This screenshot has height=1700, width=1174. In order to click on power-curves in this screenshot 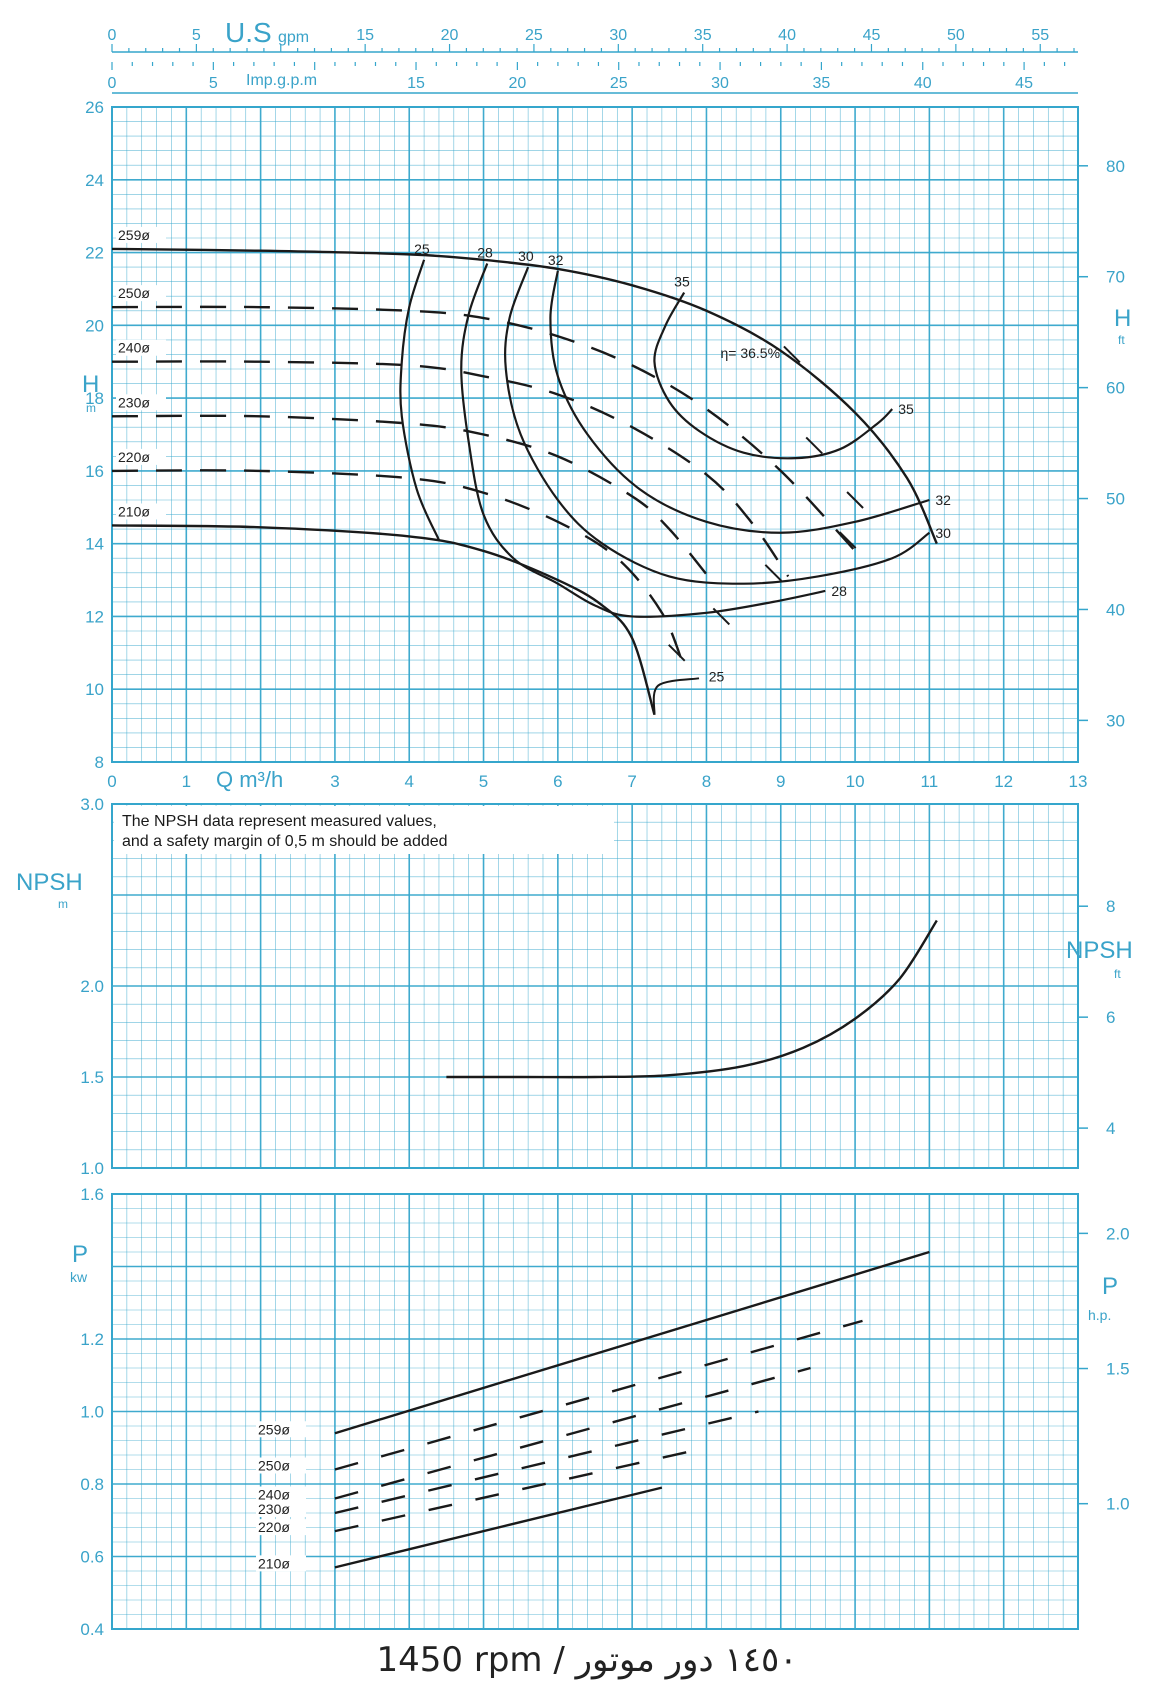, I will do `click(632, 1409)`.